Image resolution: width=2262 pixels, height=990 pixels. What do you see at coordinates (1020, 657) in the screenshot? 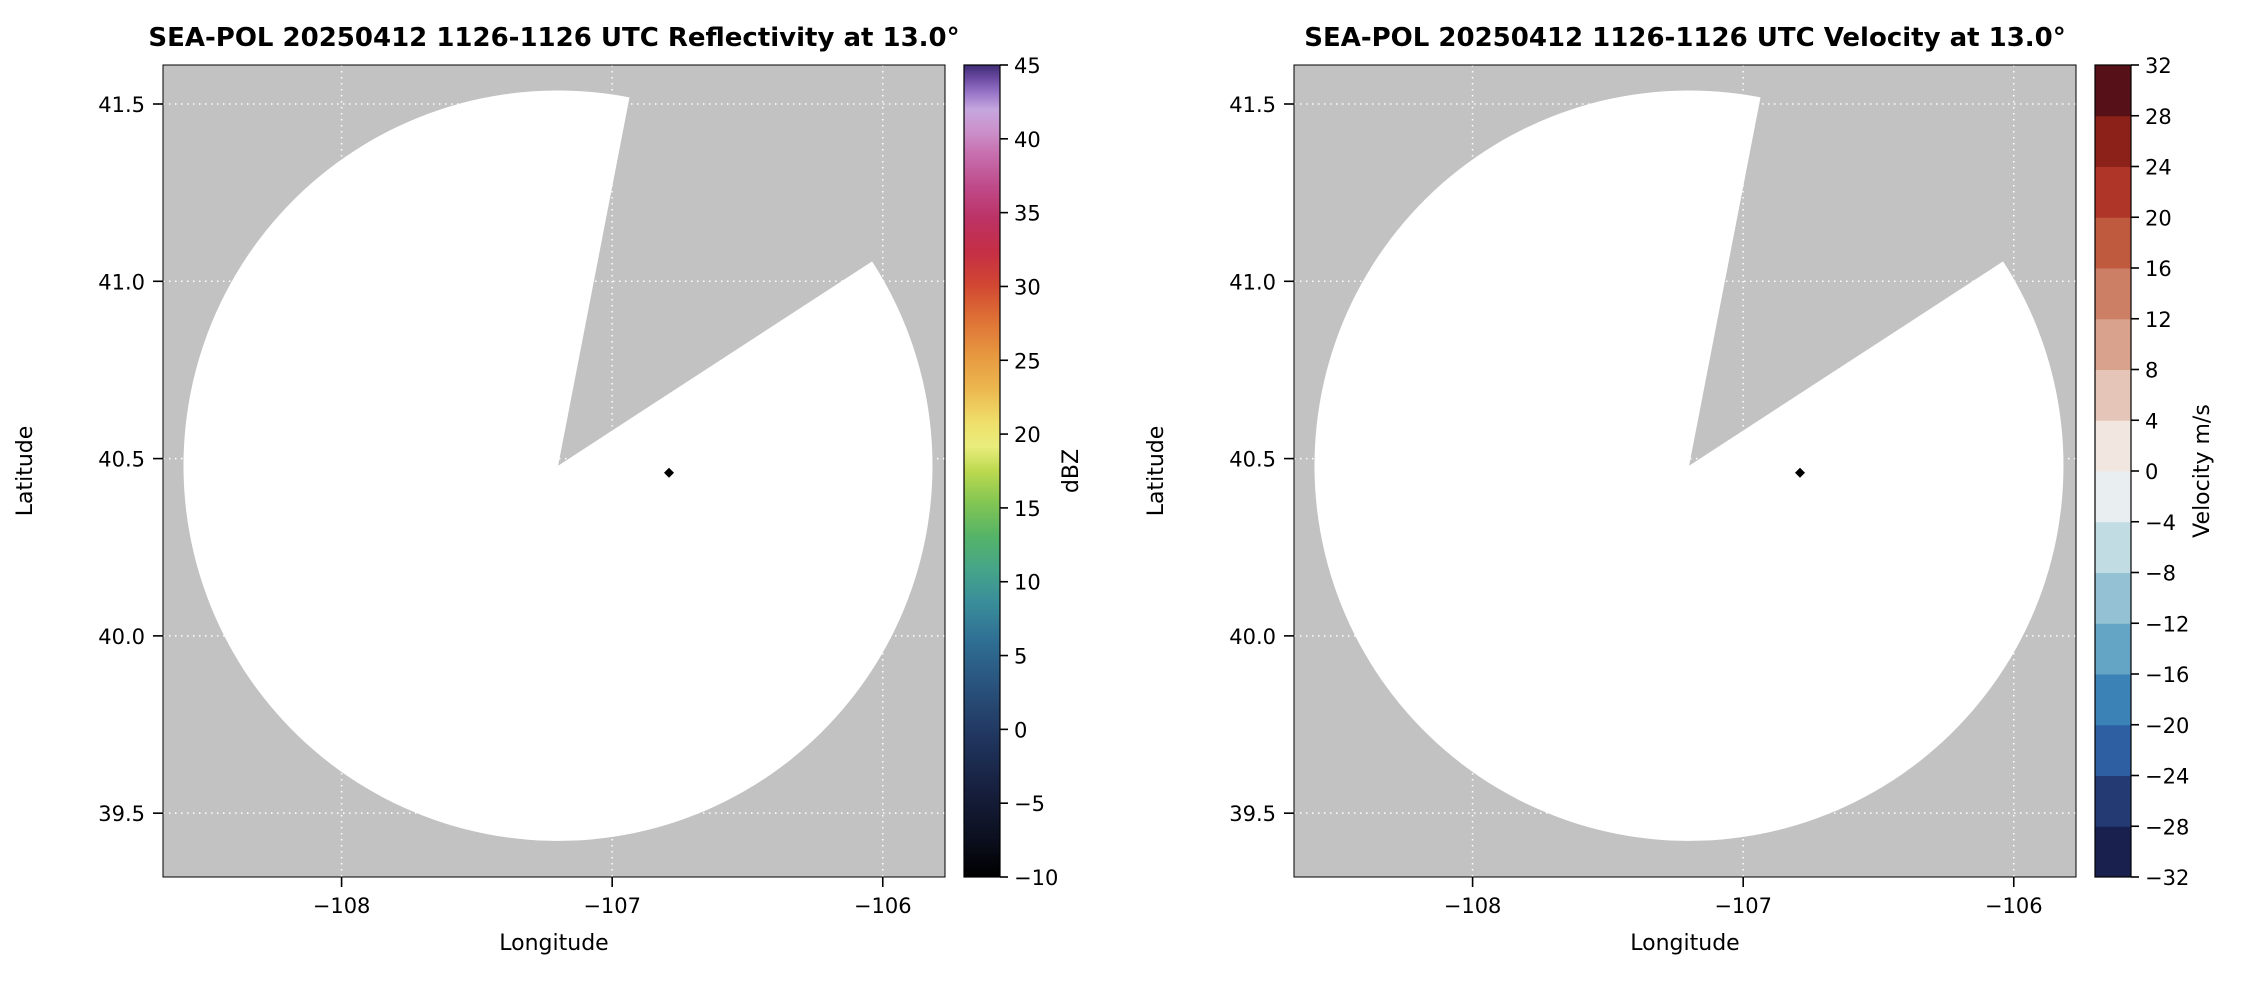
I see `colorbar-tick-label: 5` at bounding box center [1020, 657].